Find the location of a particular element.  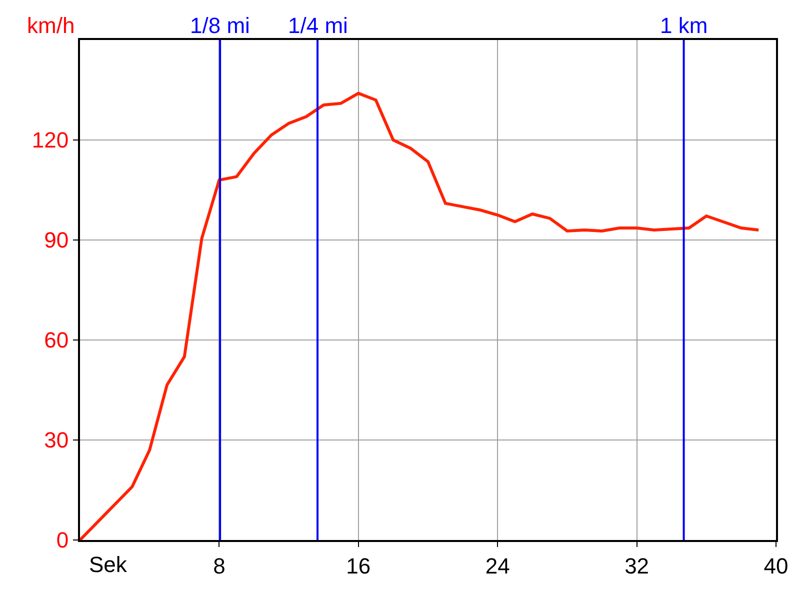

ref-line-label: 1/8 mi is located at coordinates (220, 25).